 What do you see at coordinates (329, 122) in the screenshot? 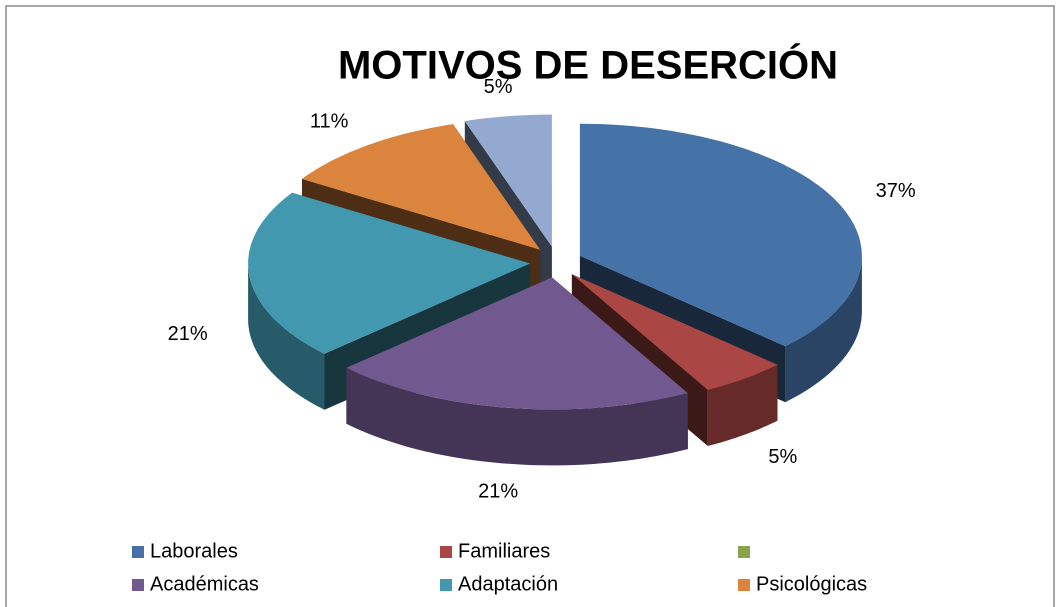
I see `data-label: 11%` at bounding box center [329, 122].